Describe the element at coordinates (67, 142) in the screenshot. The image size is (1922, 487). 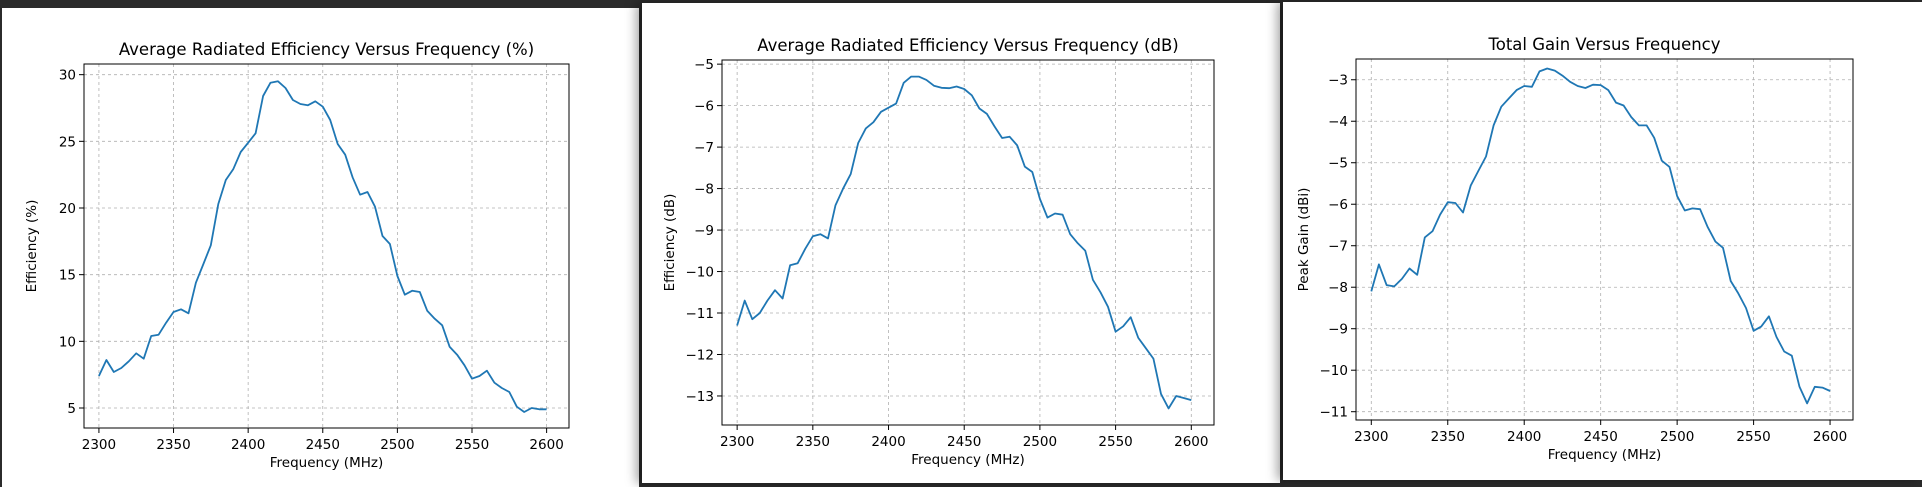
I see `y-tick-label: 25` at that location.